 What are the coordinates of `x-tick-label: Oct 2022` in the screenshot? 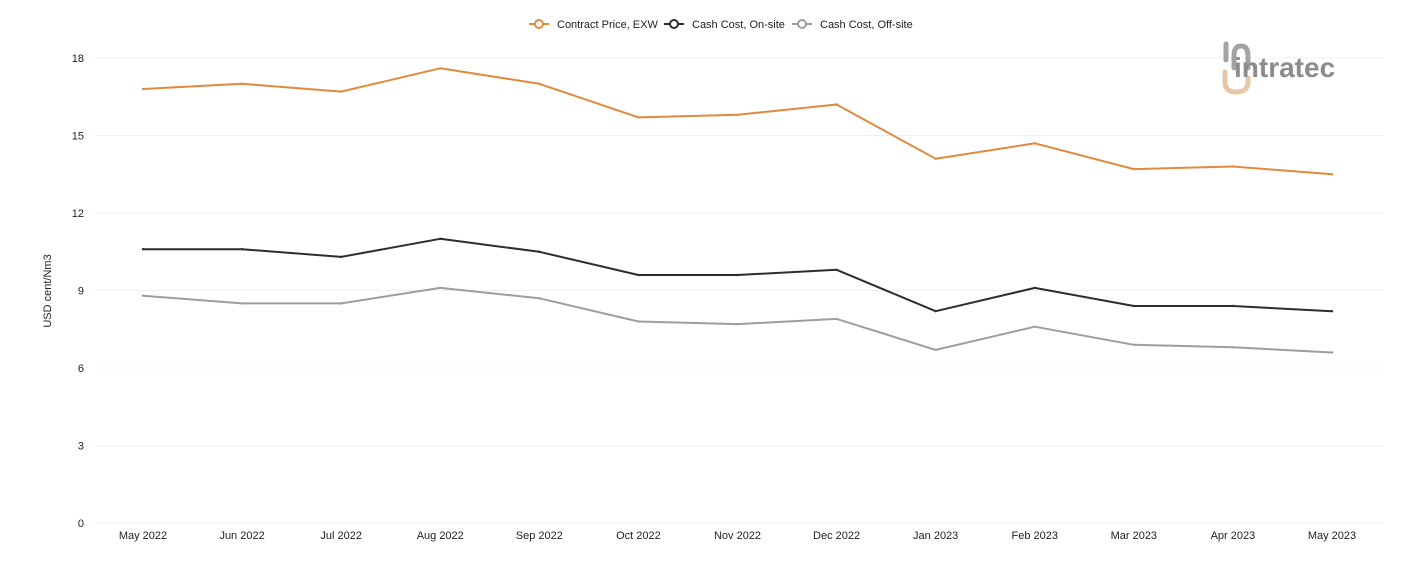 It's located at (638, 536).